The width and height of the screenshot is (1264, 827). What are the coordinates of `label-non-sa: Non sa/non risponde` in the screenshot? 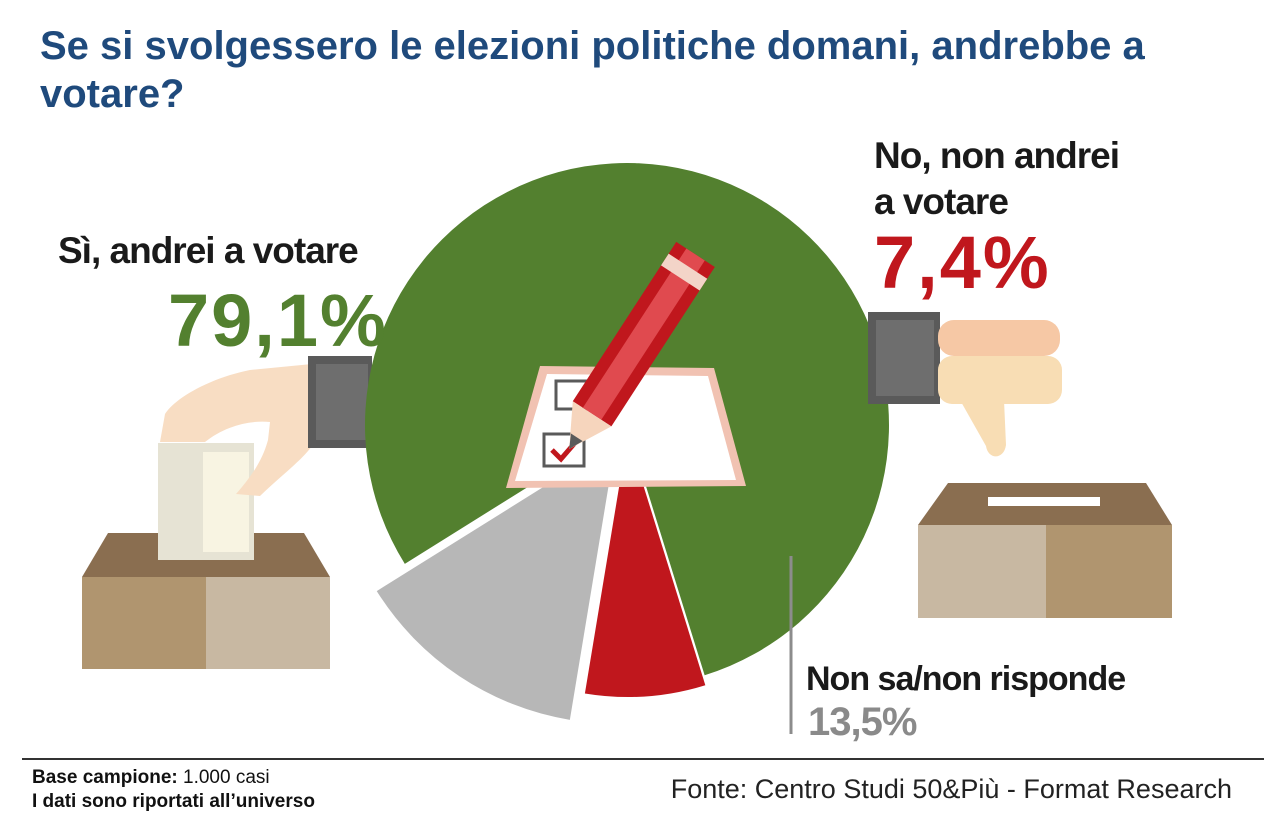 It's located at (966, 679).